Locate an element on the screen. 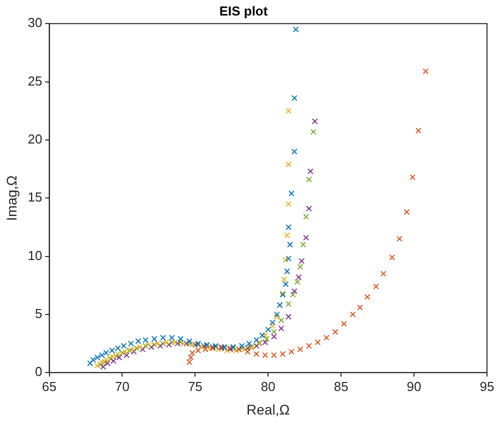 The image size is (499, 423). y-tick-label: 20 is located at coordinates (35, 139).